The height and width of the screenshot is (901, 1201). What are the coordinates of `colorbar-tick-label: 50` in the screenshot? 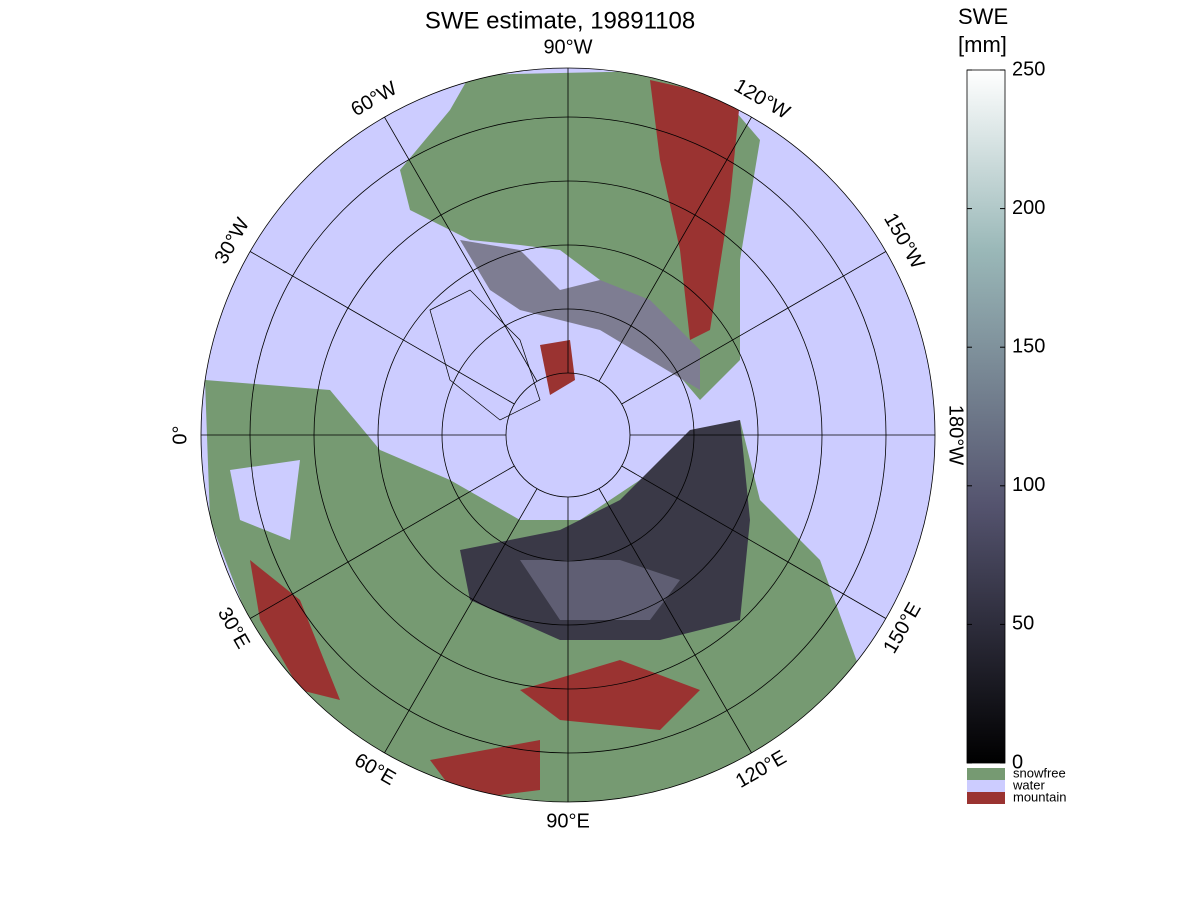 It's located at (1023, 624).